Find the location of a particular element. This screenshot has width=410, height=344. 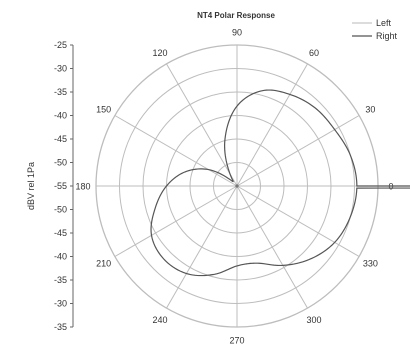

angle-label-120: 120 is located at coordinates (159, 53).